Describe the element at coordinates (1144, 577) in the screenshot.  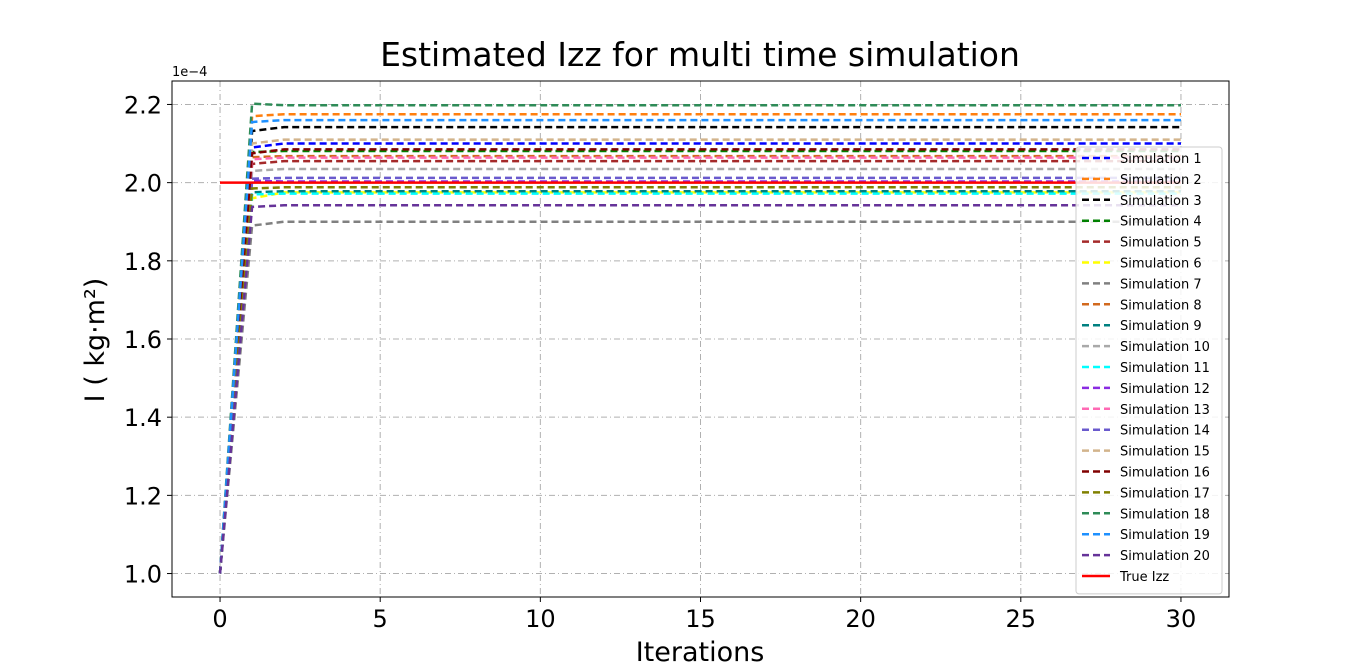
I see `legend-label: True Izz` at that location.